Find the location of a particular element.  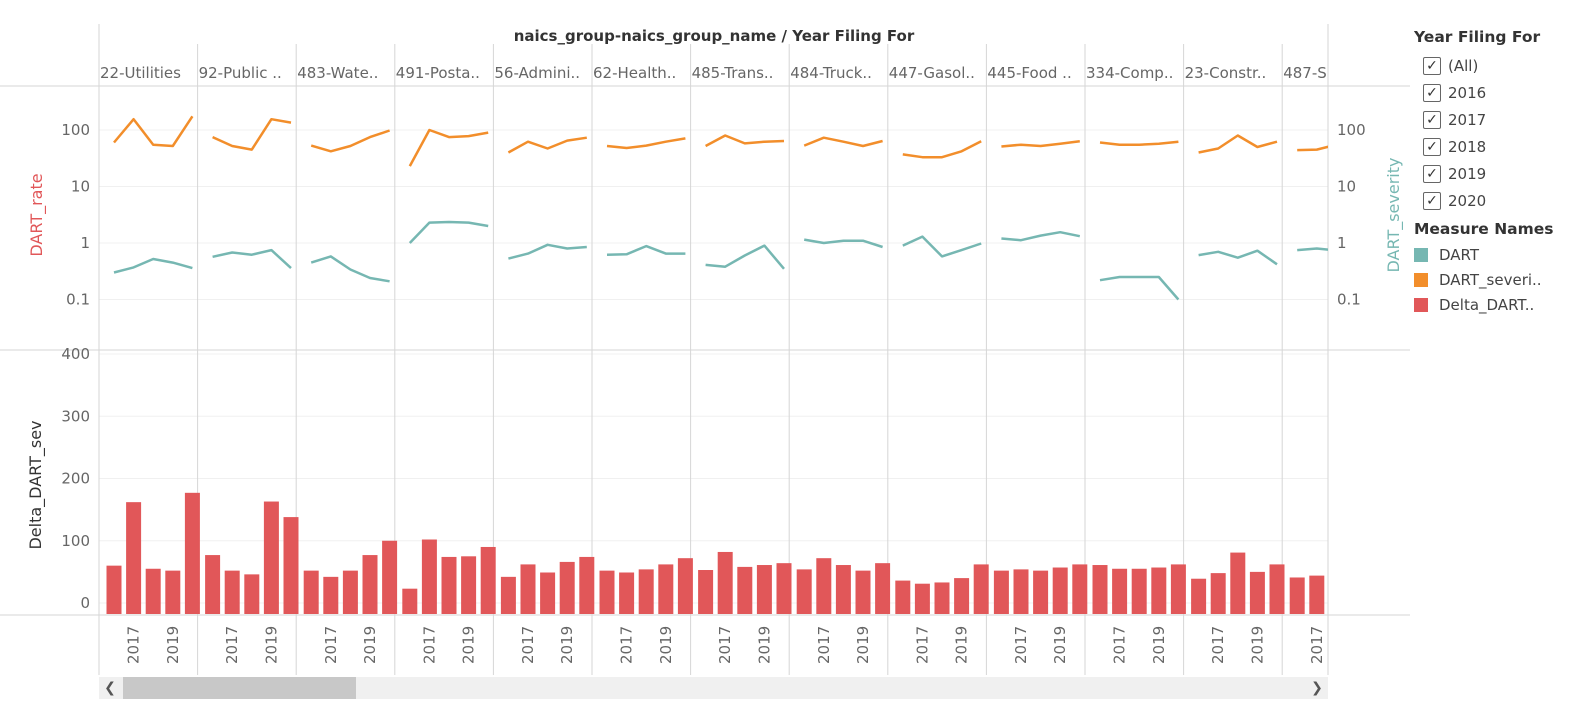

dart-severity-tick: 100 is located at coordinates (1351, 130).